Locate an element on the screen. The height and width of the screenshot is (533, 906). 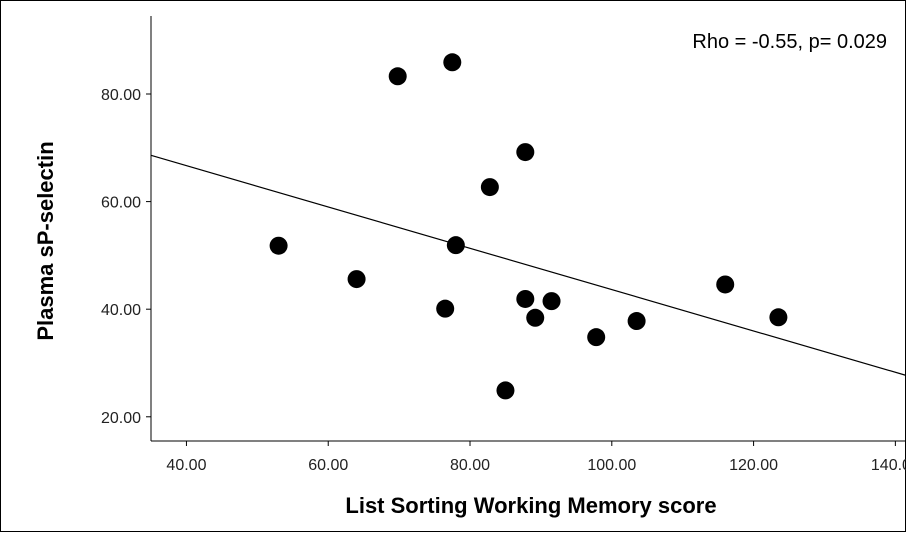
y-tick-label: 60.00 is located at coordinates (121, 203).